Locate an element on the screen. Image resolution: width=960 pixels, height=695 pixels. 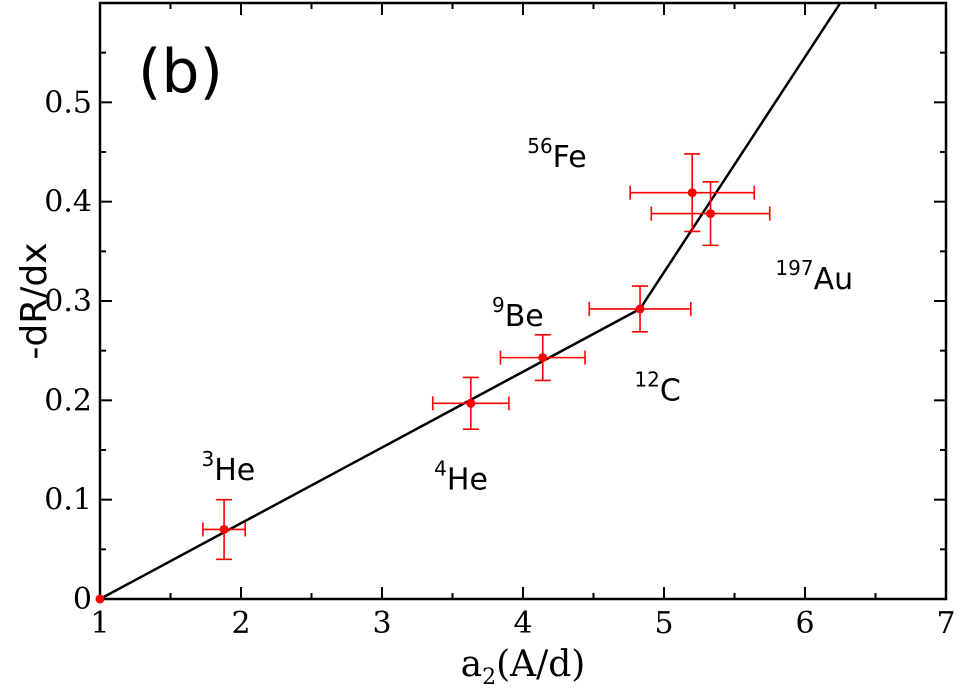
element-symbol: C is located at coordinates (670, 390).